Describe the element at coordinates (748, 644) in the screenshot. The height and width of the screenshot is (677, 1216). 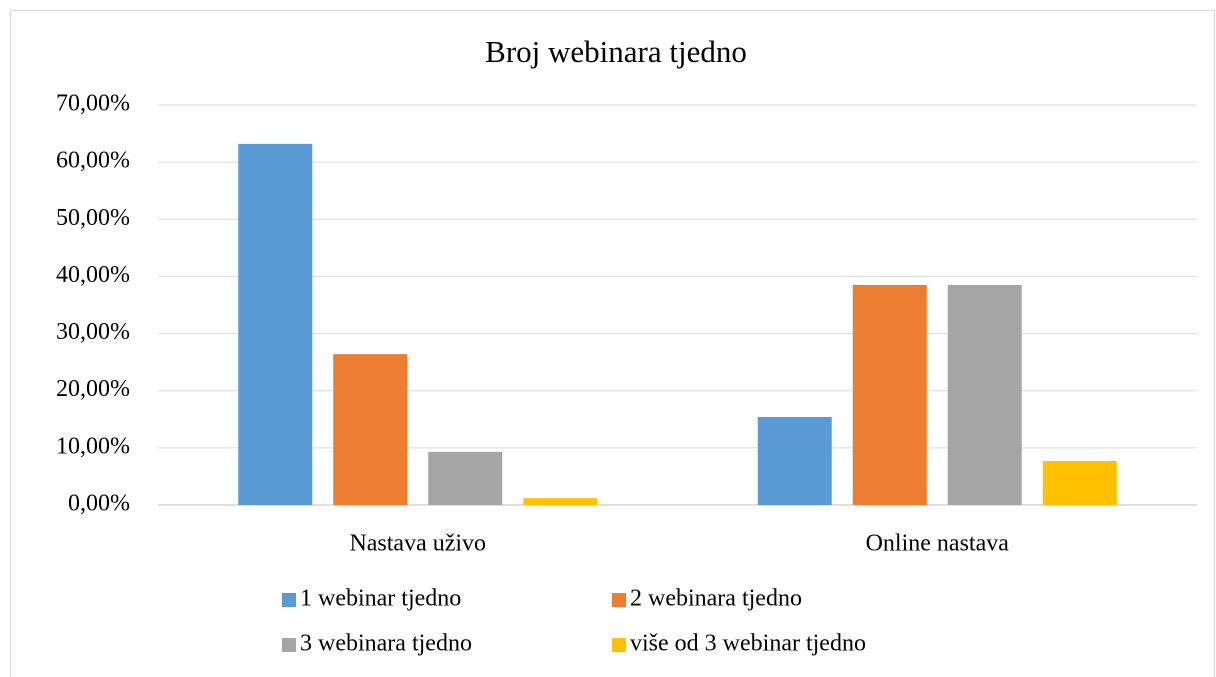
I see `legend-label: više od 3 webinar tjedno` at that location.